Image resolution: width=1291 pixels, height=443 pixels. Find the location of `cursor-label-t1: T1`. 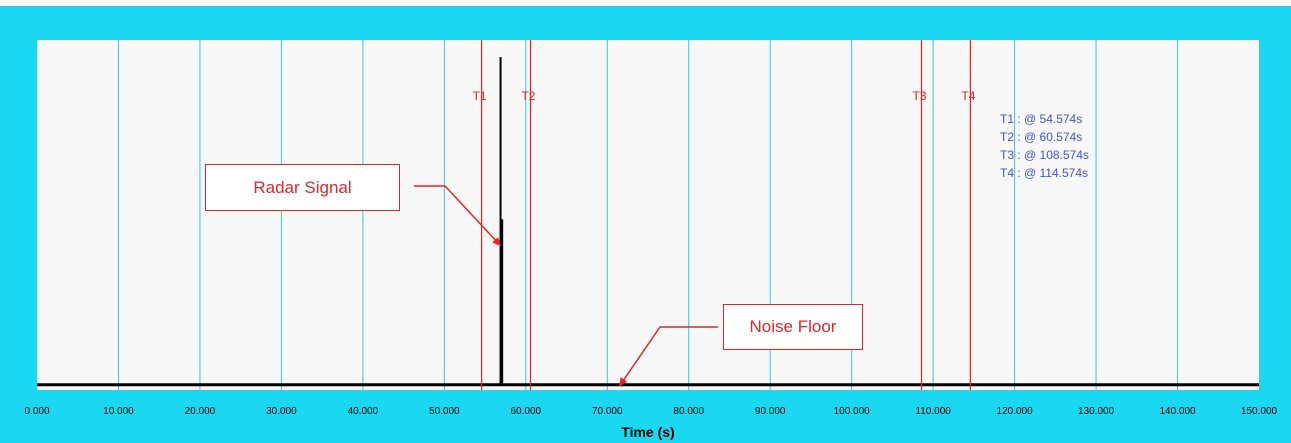

cursor-label-t1: T1 is located at coordinates (480, 96).